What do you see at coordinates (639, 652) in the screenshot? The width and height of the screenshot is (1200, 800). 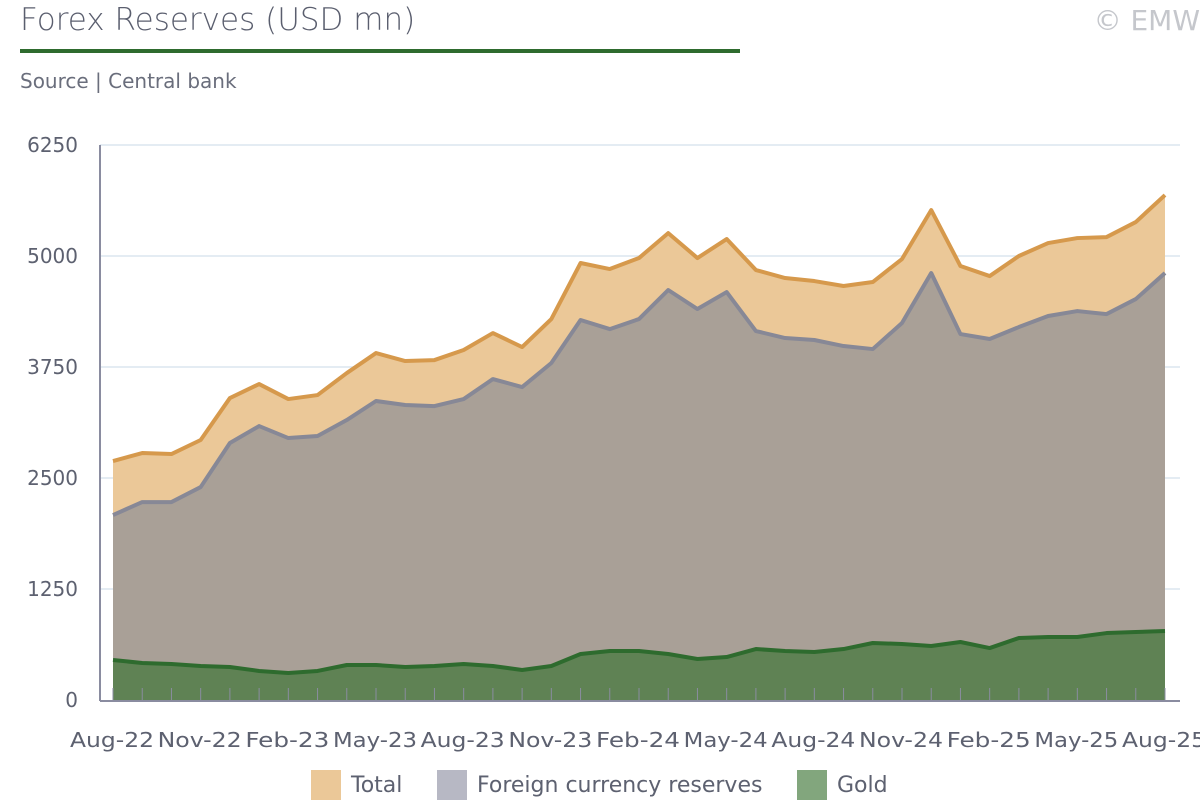 I see `line-gold` at bounding box center [639, 652].